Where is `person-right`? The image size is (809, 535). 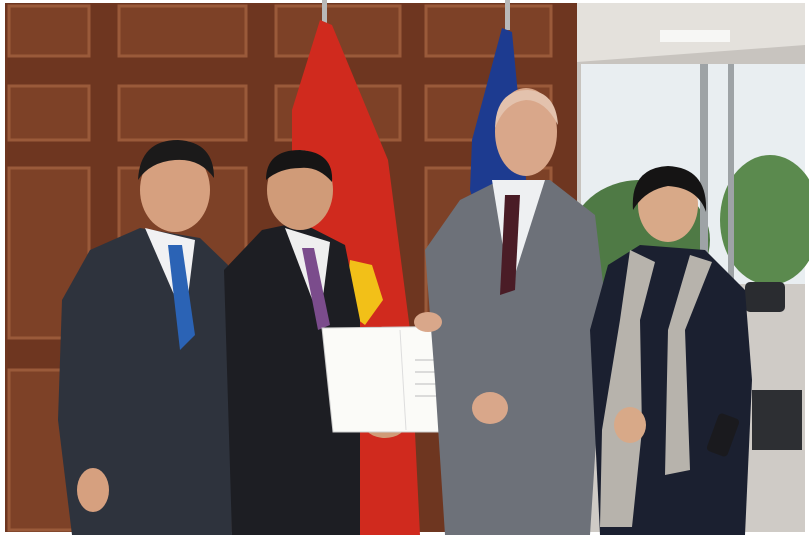
person-right is located at coordinates (671, 350).